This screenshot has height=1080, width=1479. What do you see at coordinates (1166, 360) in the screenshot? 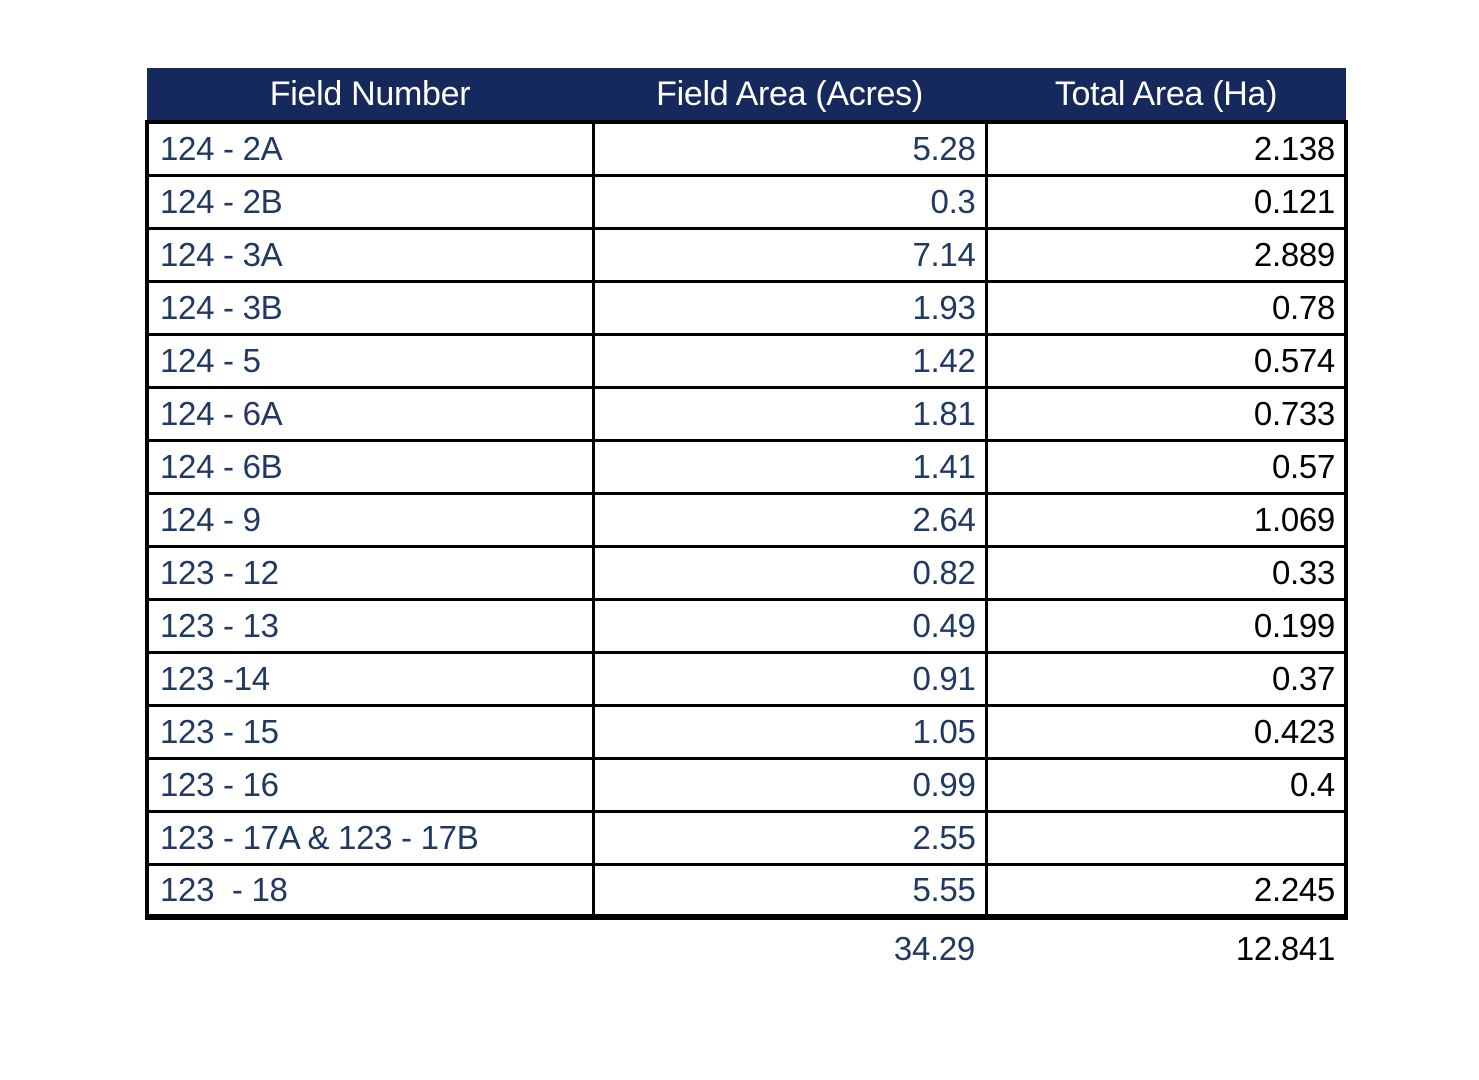
I see `total-area-ha-cell: 0.574` at bounding box center [1166, 360].